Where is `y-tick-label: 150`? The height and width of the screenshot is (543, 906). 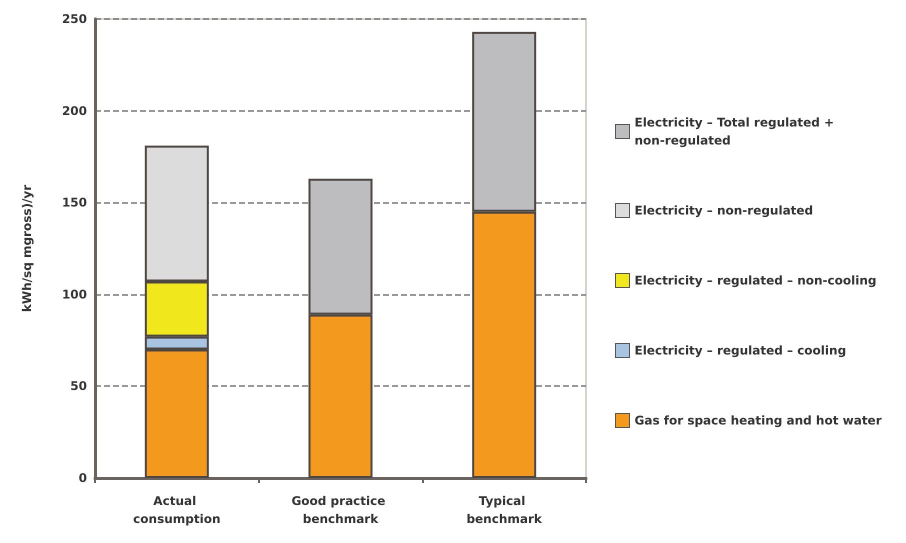
y-tick-label: 150 is located at coordinates (74, 203).